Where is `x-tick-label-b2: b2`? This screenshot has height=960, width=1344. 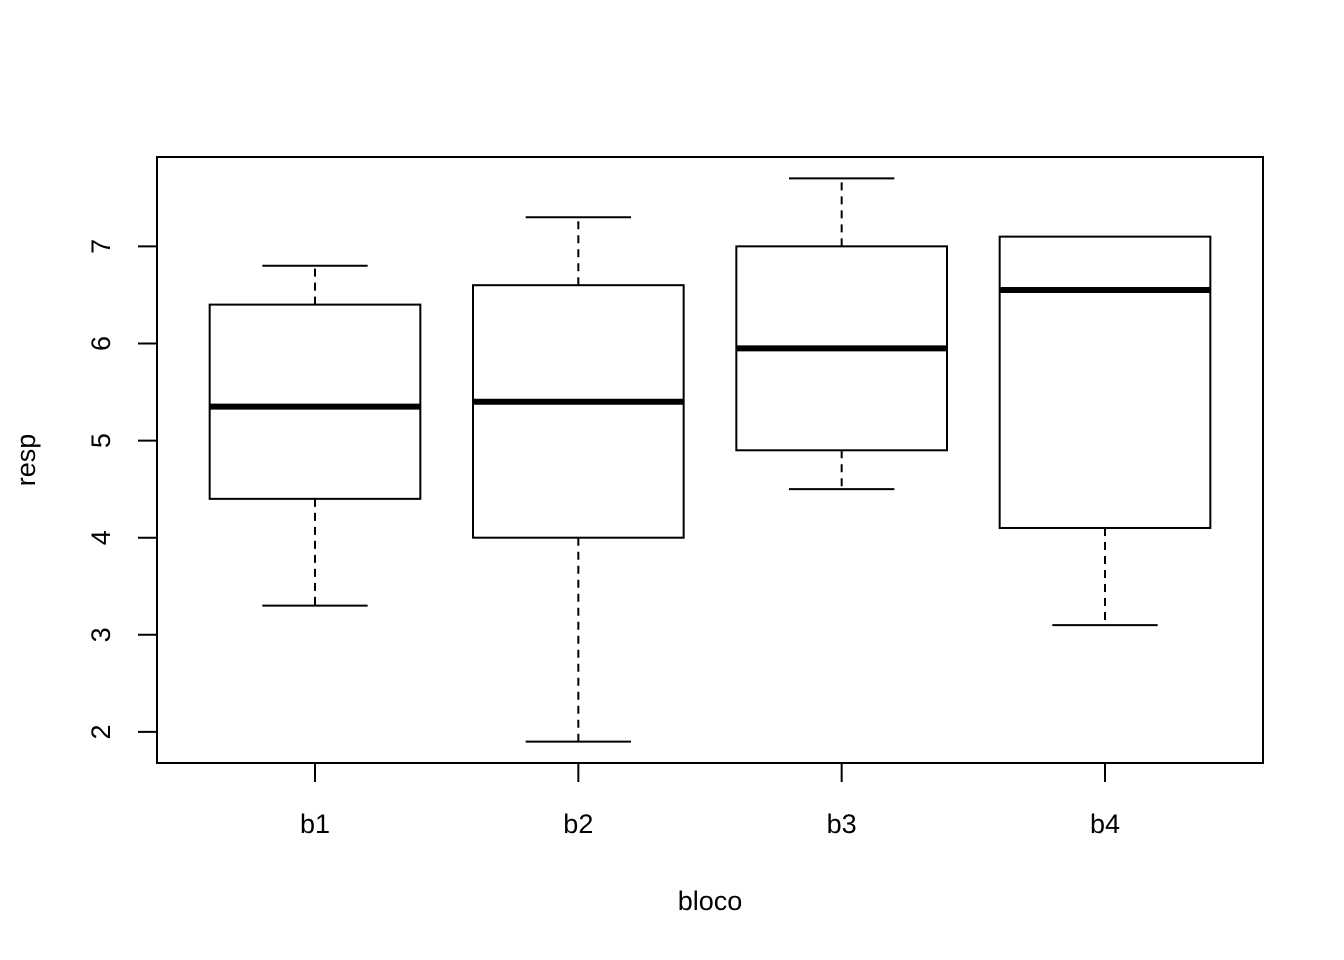 x-tick-label-b2: b2 is located at coordinates (578, 824).